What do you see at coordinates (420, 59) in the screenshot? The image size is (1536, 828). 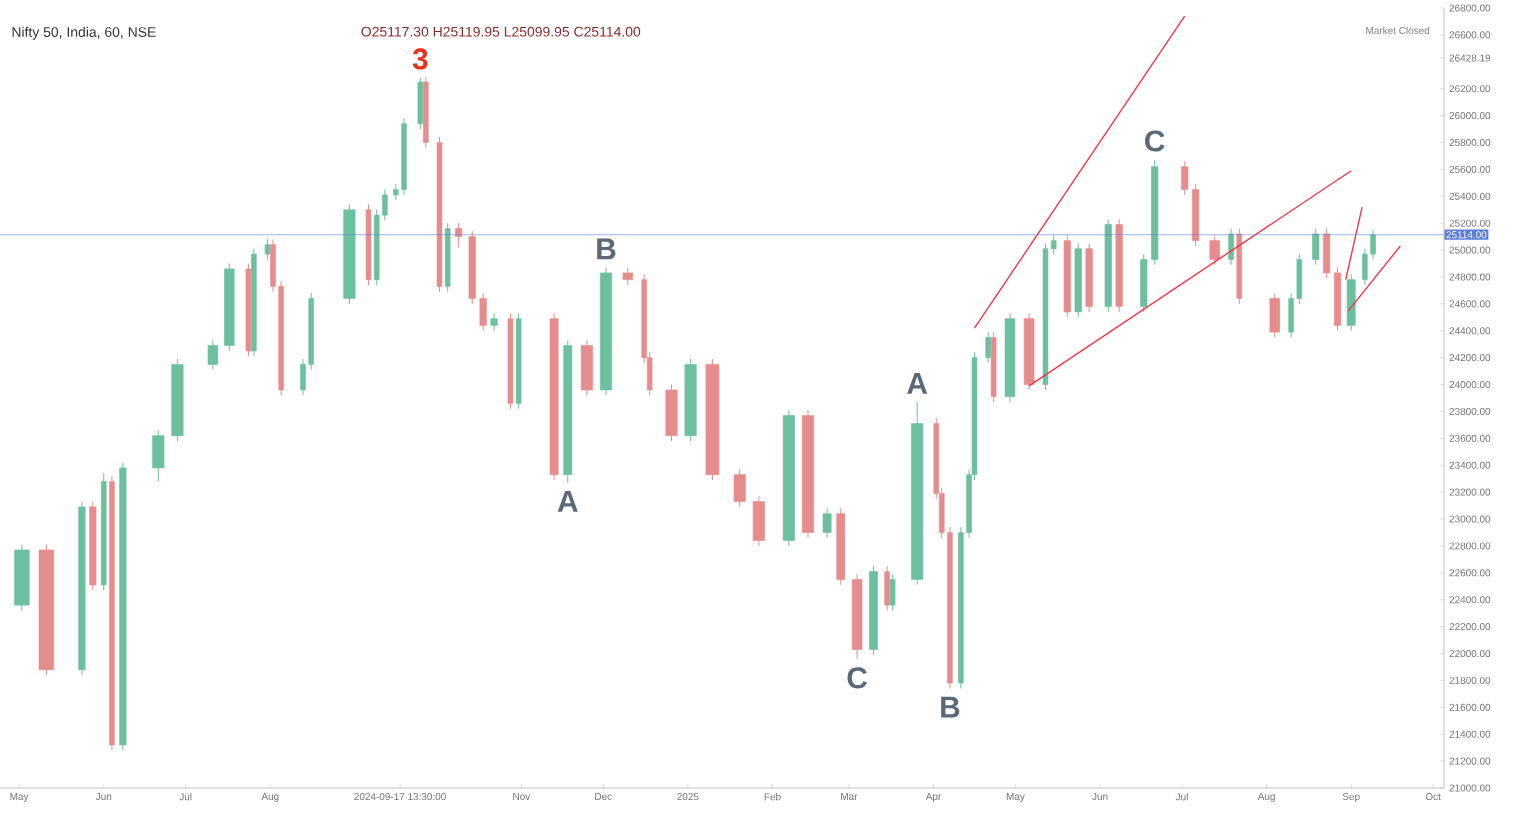 I see `annotation: 3` at bounding box center [420, 59].